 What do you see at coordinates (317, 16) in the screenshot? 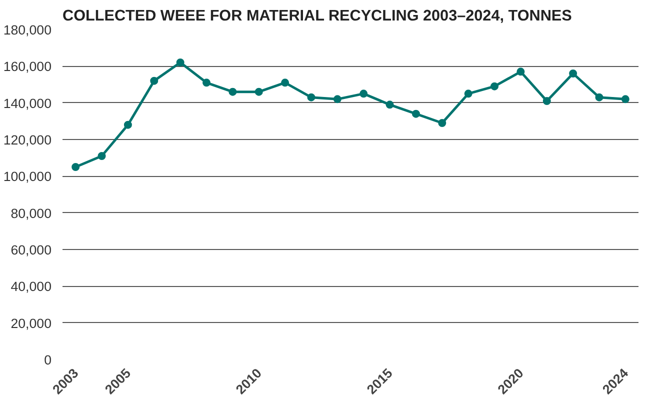
I see `chart-title: COLLECTED WEEE FOR MATERIAL RECYCLING 2003–2024, TONNES` at bounding box center [317, 16].